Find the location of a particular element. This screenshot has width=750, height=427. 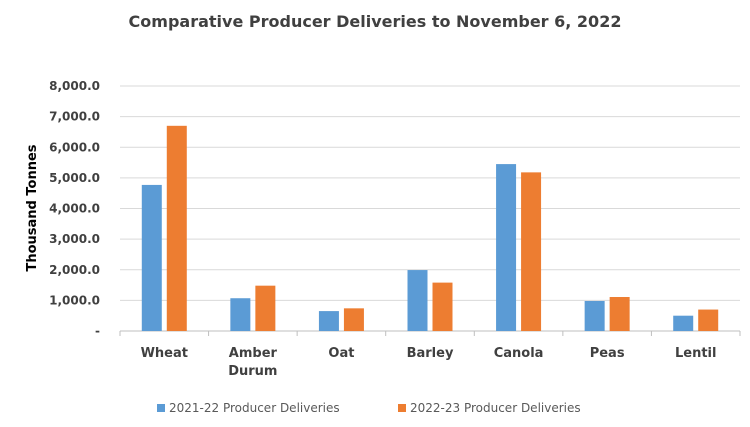

x-tick-label: Barley is located at coordinates (430, 353).